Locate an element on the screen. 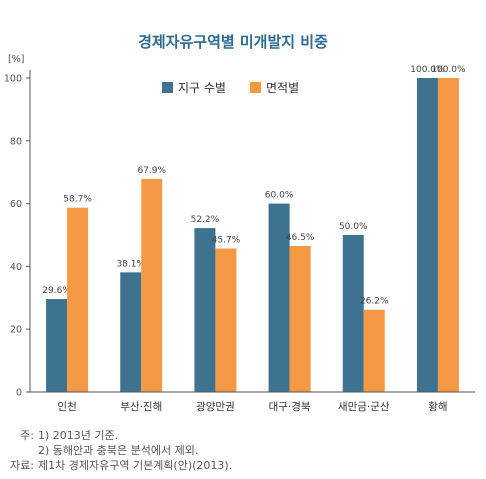  legend: 지구 수별 면적별 is located at coordinates (230, 88).